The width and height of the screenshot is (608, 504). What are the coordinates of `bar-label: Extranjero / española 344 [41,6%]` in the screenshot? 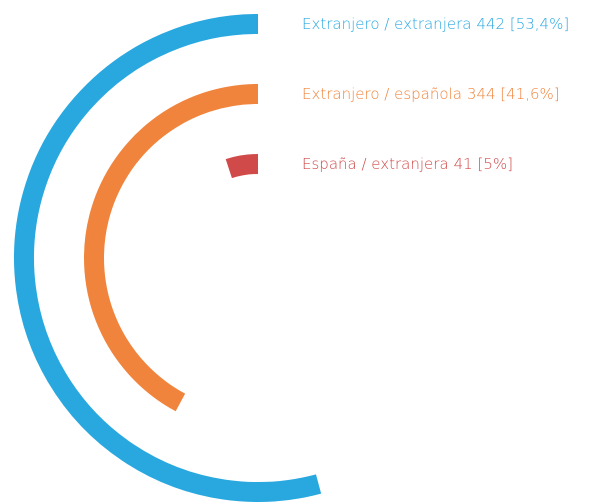 It's located at (431, 94).